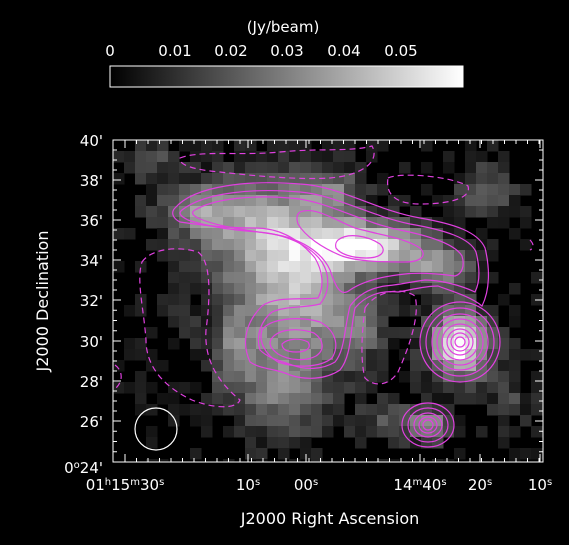 The width and height of the screenshot is (569, 545). I want to click on point-source-contours, so click(460, 342).